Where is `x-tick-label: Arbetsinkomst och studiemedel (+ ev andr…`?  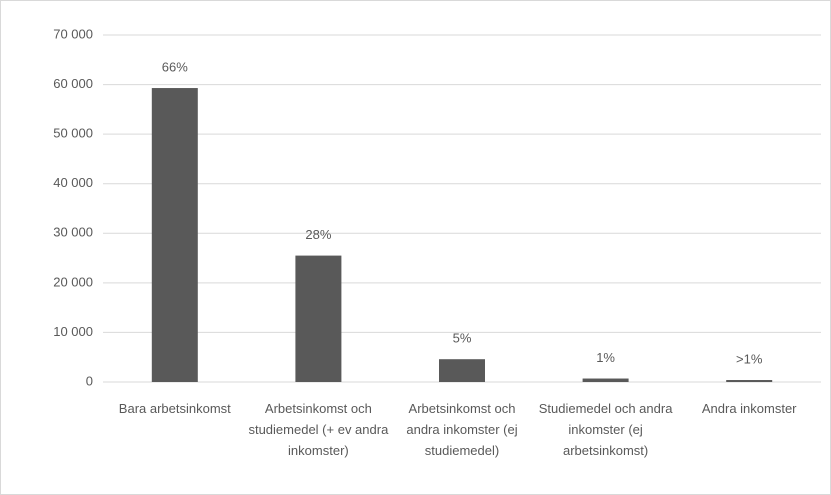 x-tick-label: Arbetsinkomst och studiemedel (+ ev andr… is located at coordinates (318, 429).